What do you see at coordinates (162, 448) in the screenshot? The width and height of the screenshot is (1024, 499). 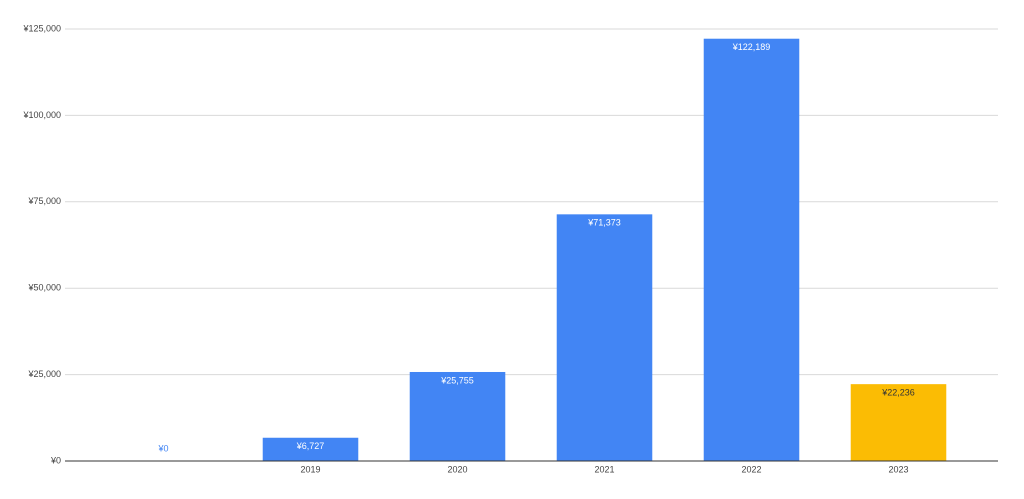 I see `value-label: ¥0` at bounding box center [162, 448].